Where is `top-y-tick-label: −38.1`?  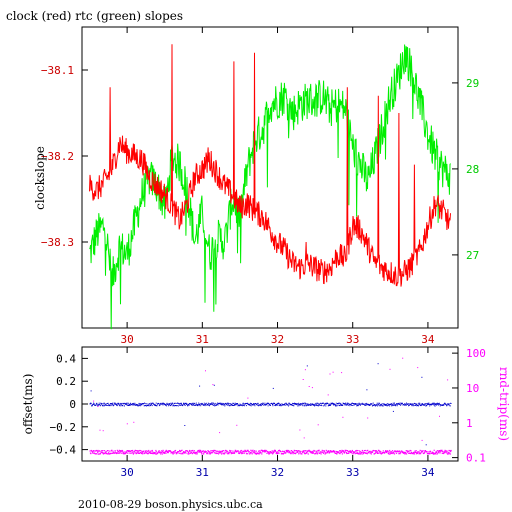 top-y-tick-label: −38.1 is located at coordinates (57, 70).